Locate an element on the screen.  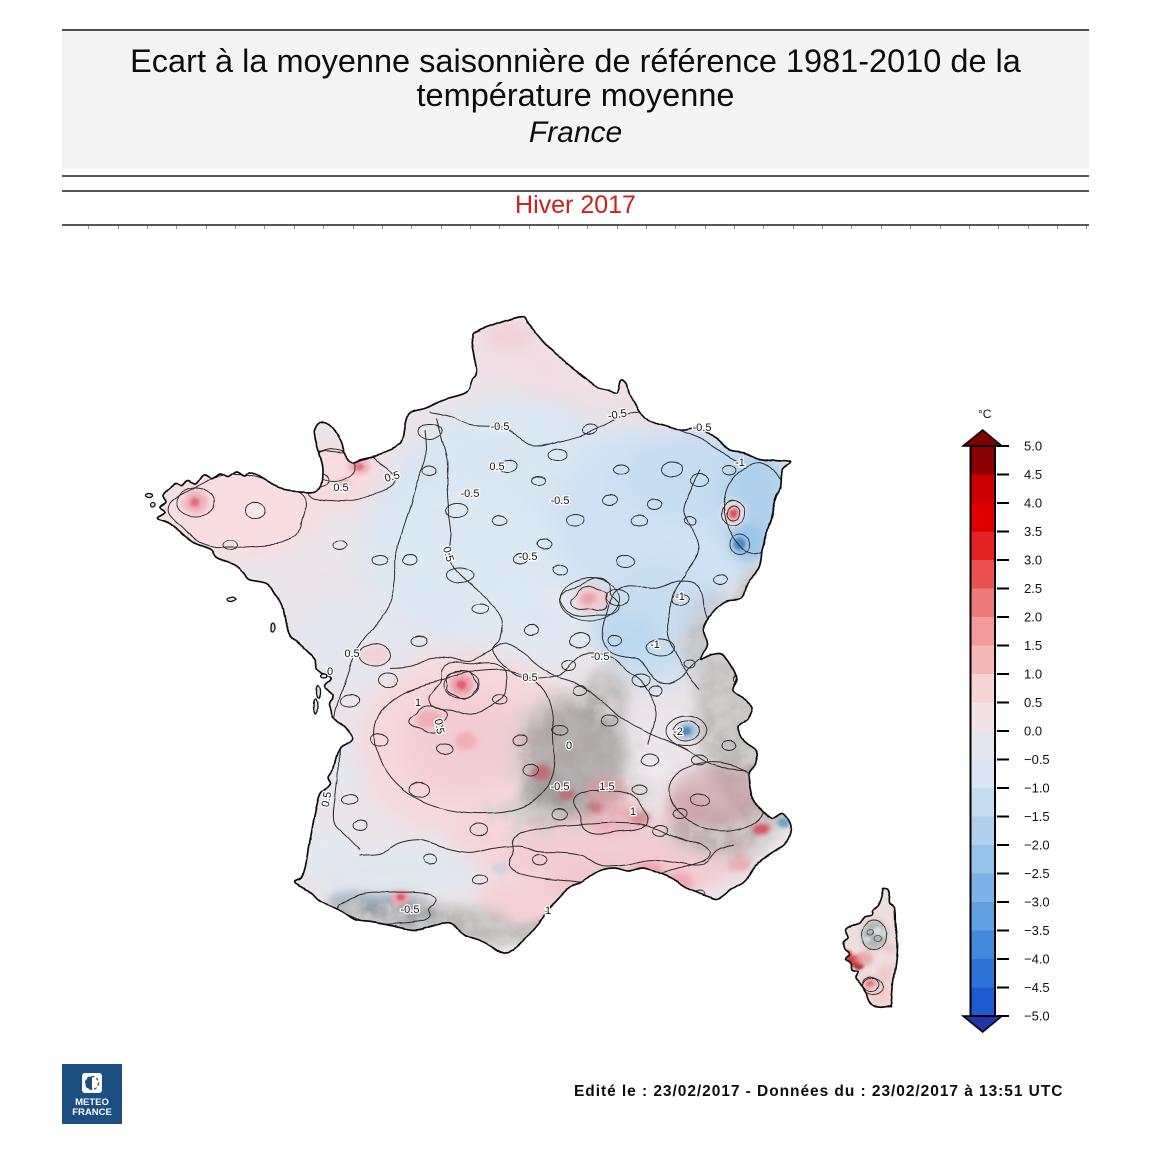
svg-text: -2 is located at coordinates (678, 732).